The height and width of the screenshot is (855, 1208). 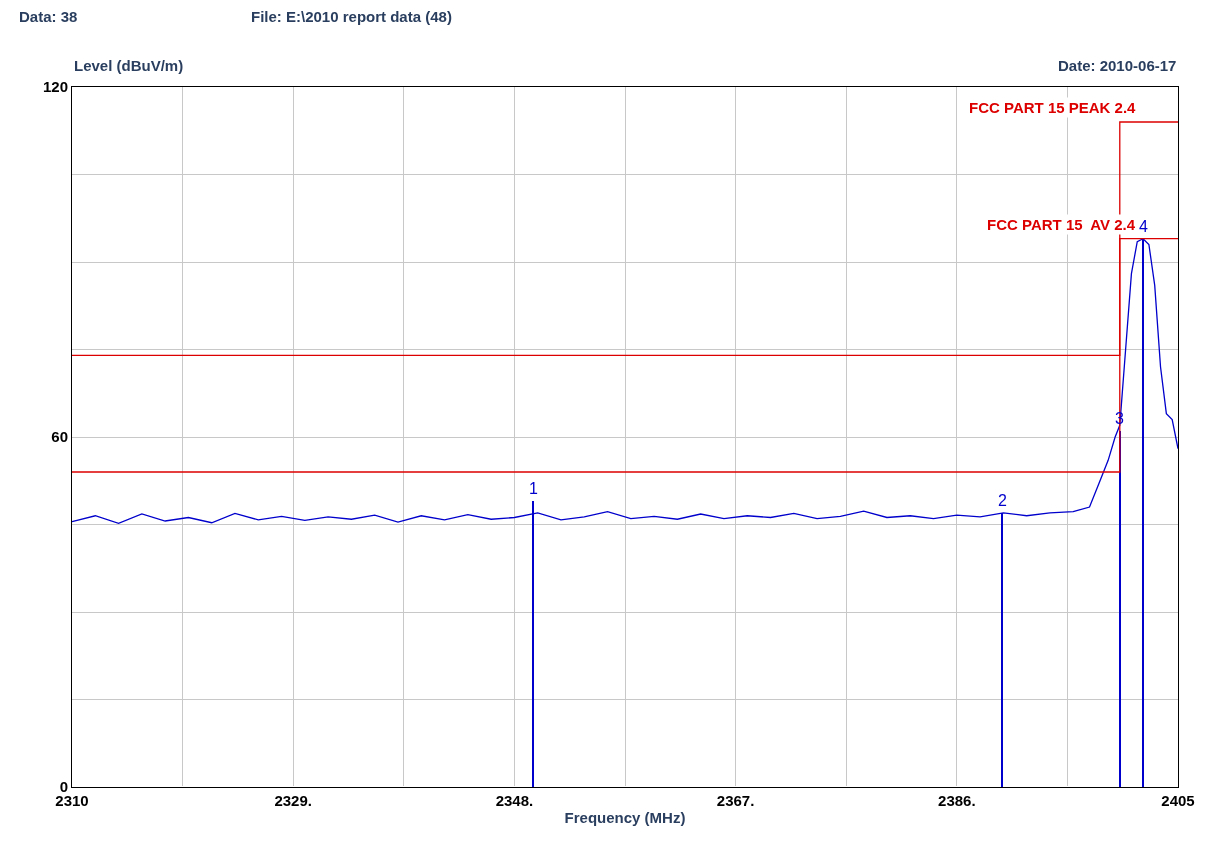 What do you see at coordinates (625, 817) in the screenshot?
I see `x-axis-title: Frequency (MHz)` at bounding box center [625, 817].